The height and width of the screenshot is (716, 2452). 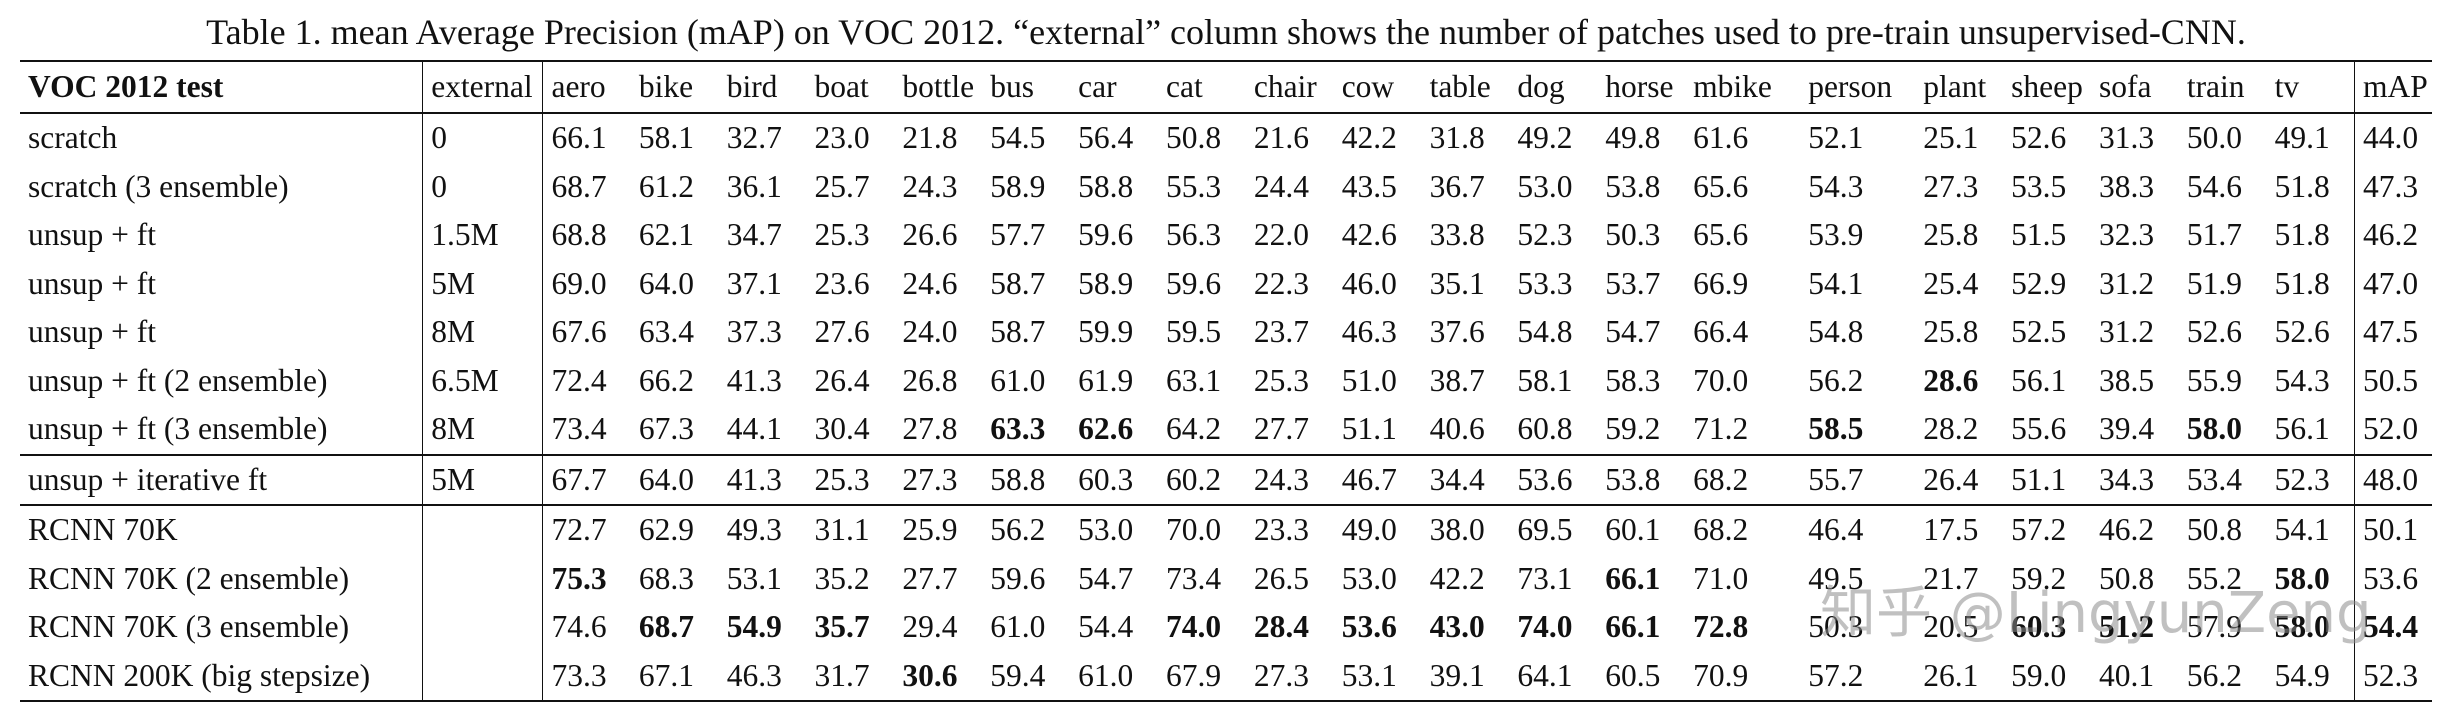 I want to click on row-value: 46.3, so click(x=1369, y=332).